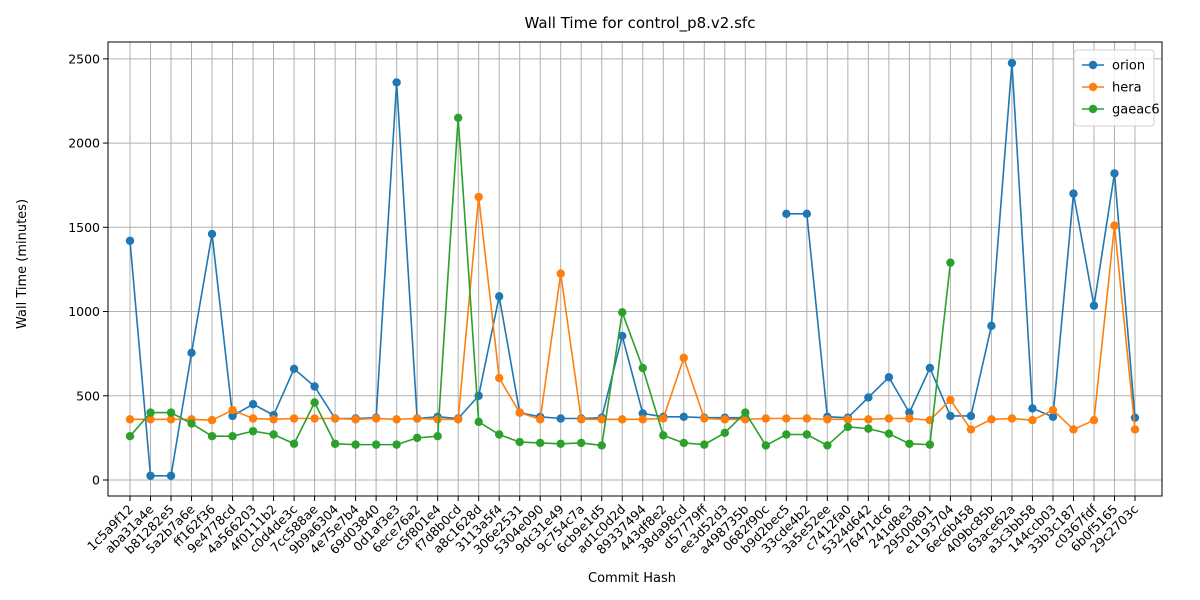 This screenshot has height=600, width=1200. What do you see at coordinates (88, 395) in the screenshot?
I see `y-tick-label: 500` at bounding box center [88, 395].